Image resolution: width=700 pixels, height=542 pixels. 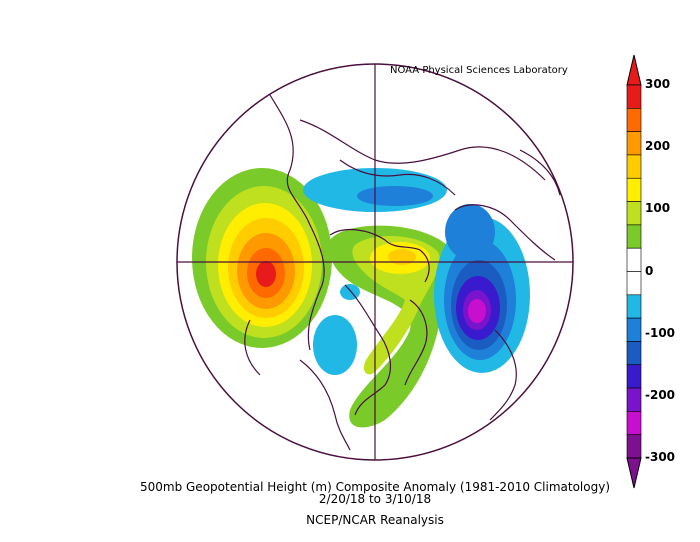 I want to click on dataset-label: NCEP/NCAR Reanalysis, so click(x=375, y=520).